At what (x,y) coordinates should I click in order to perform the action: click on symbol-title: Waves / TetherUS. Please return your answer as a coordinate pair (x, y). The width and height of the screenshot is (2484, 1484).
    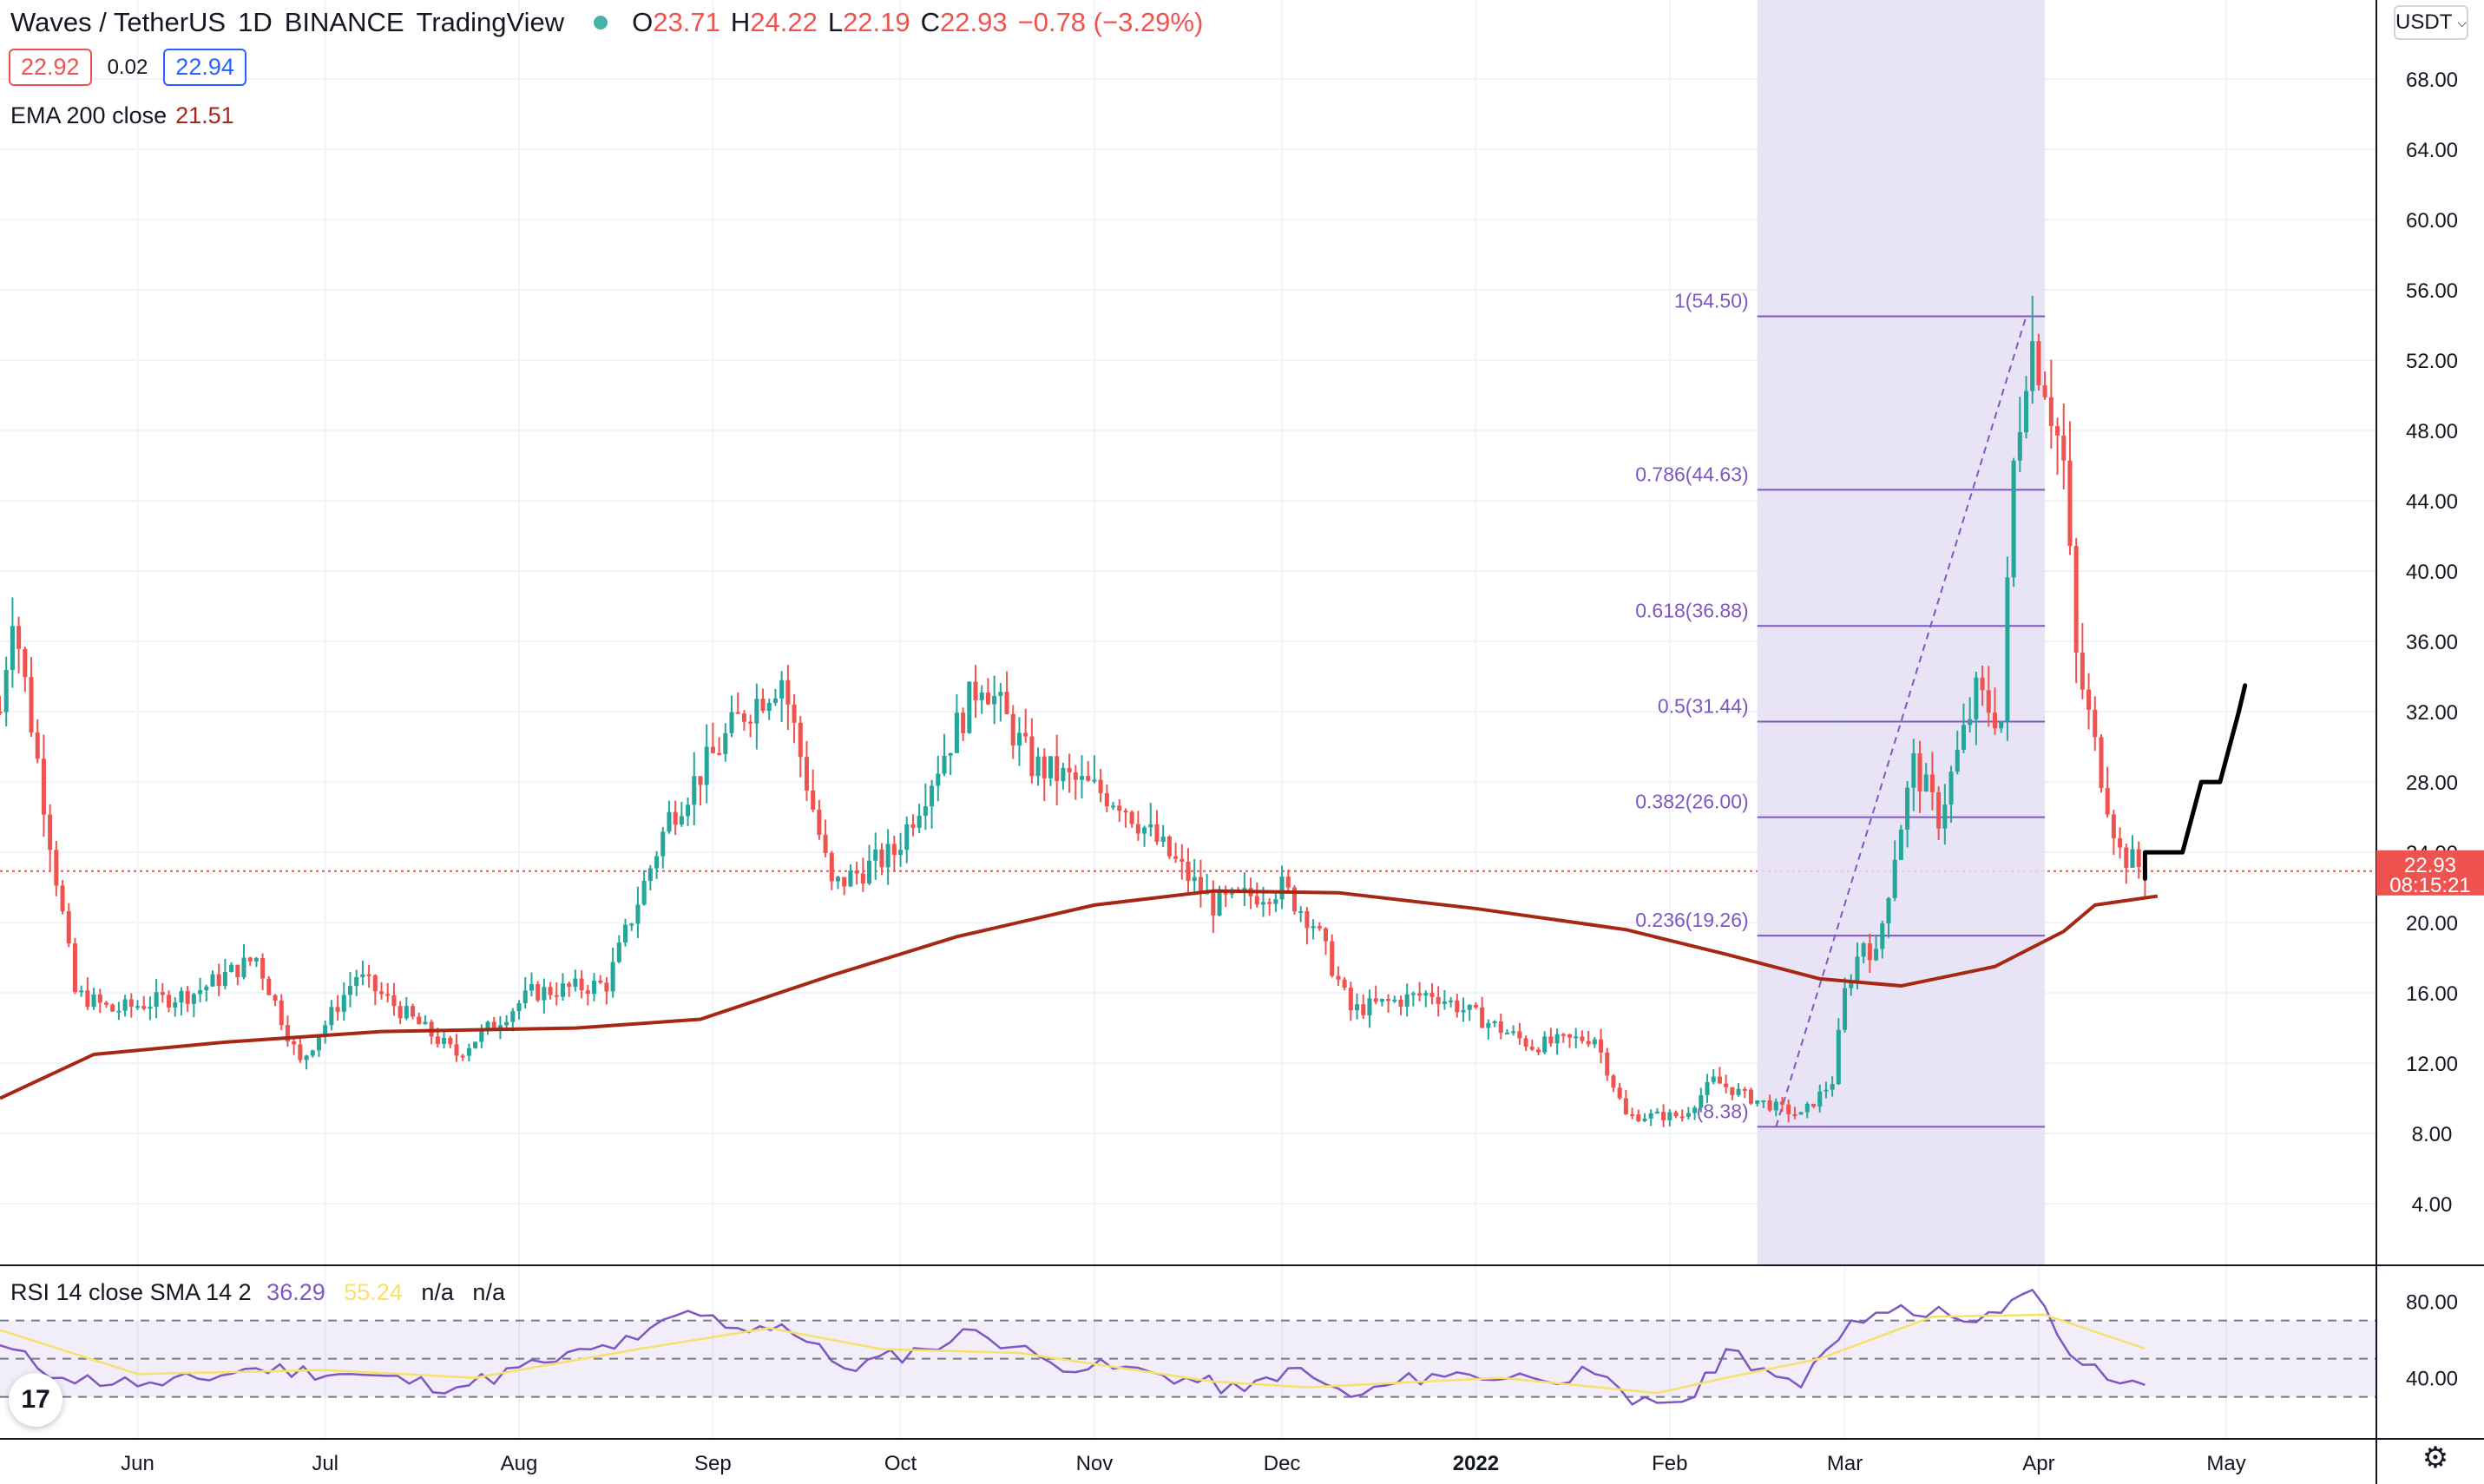
    Looking at the image, I should click on (119, 22).